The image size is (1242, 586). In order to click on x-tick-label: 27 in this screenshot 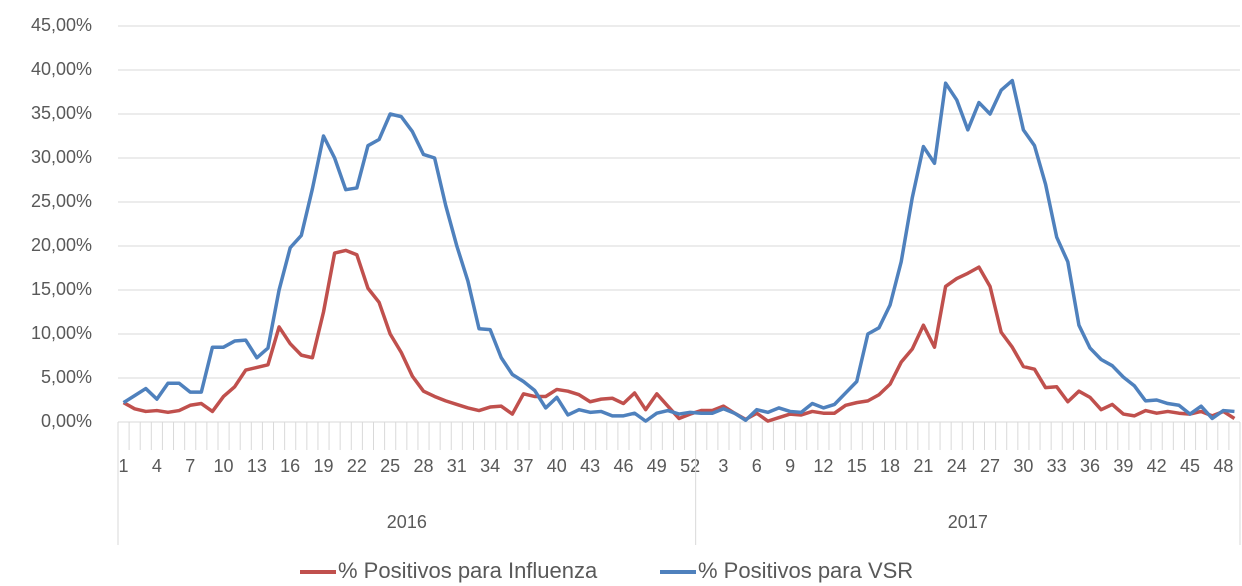, I will do `click(990, 466)`.